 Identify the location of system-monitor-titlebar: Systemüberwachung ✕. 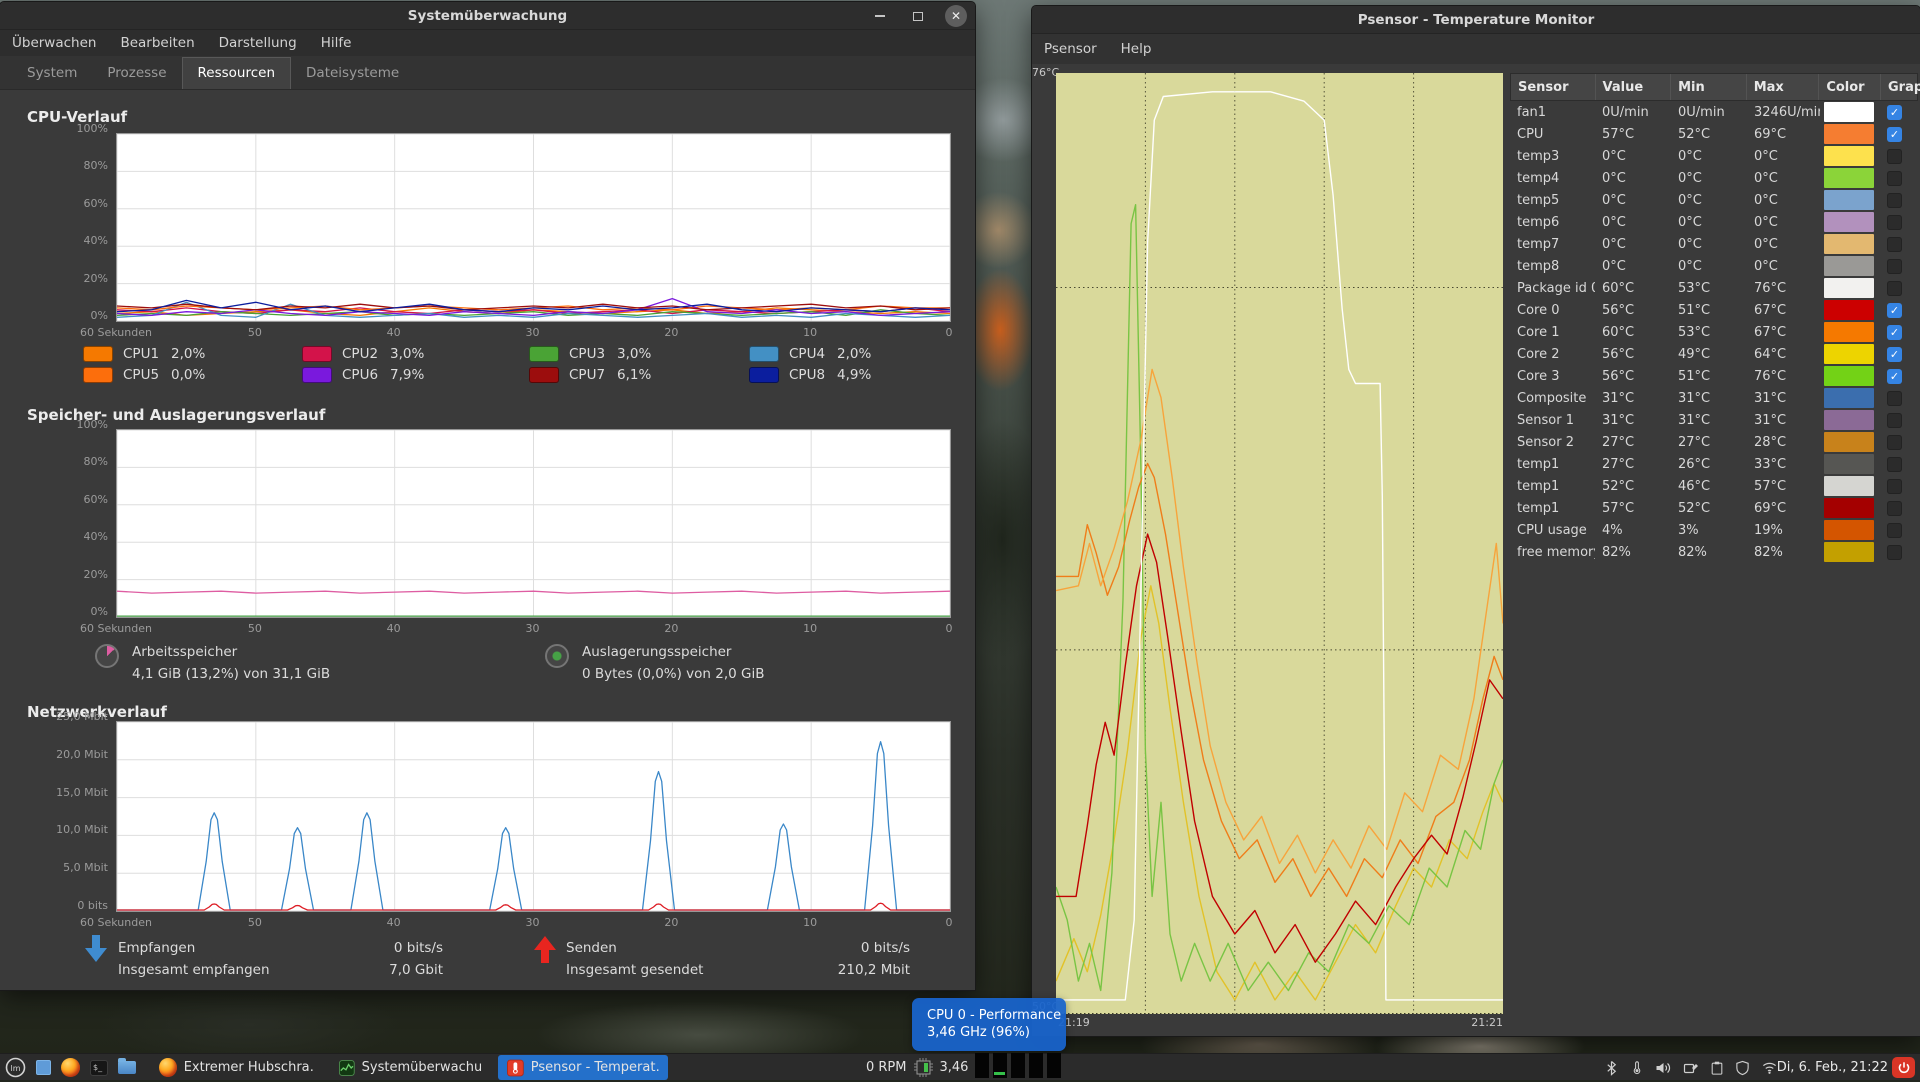
(487, 16).